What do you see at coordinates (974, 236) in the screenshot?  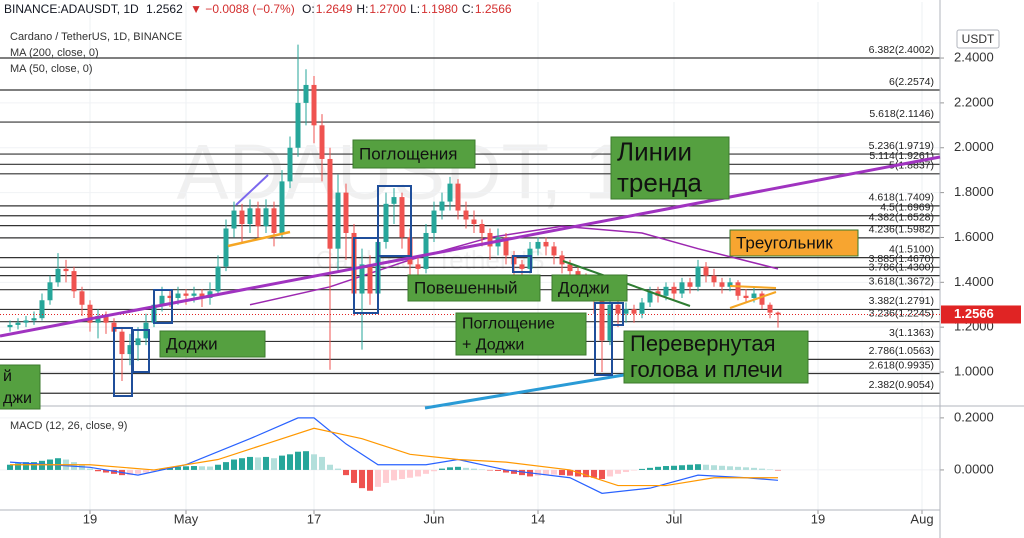 I see `y-tick-label: 1.6000` at bounding box center [974, 236].